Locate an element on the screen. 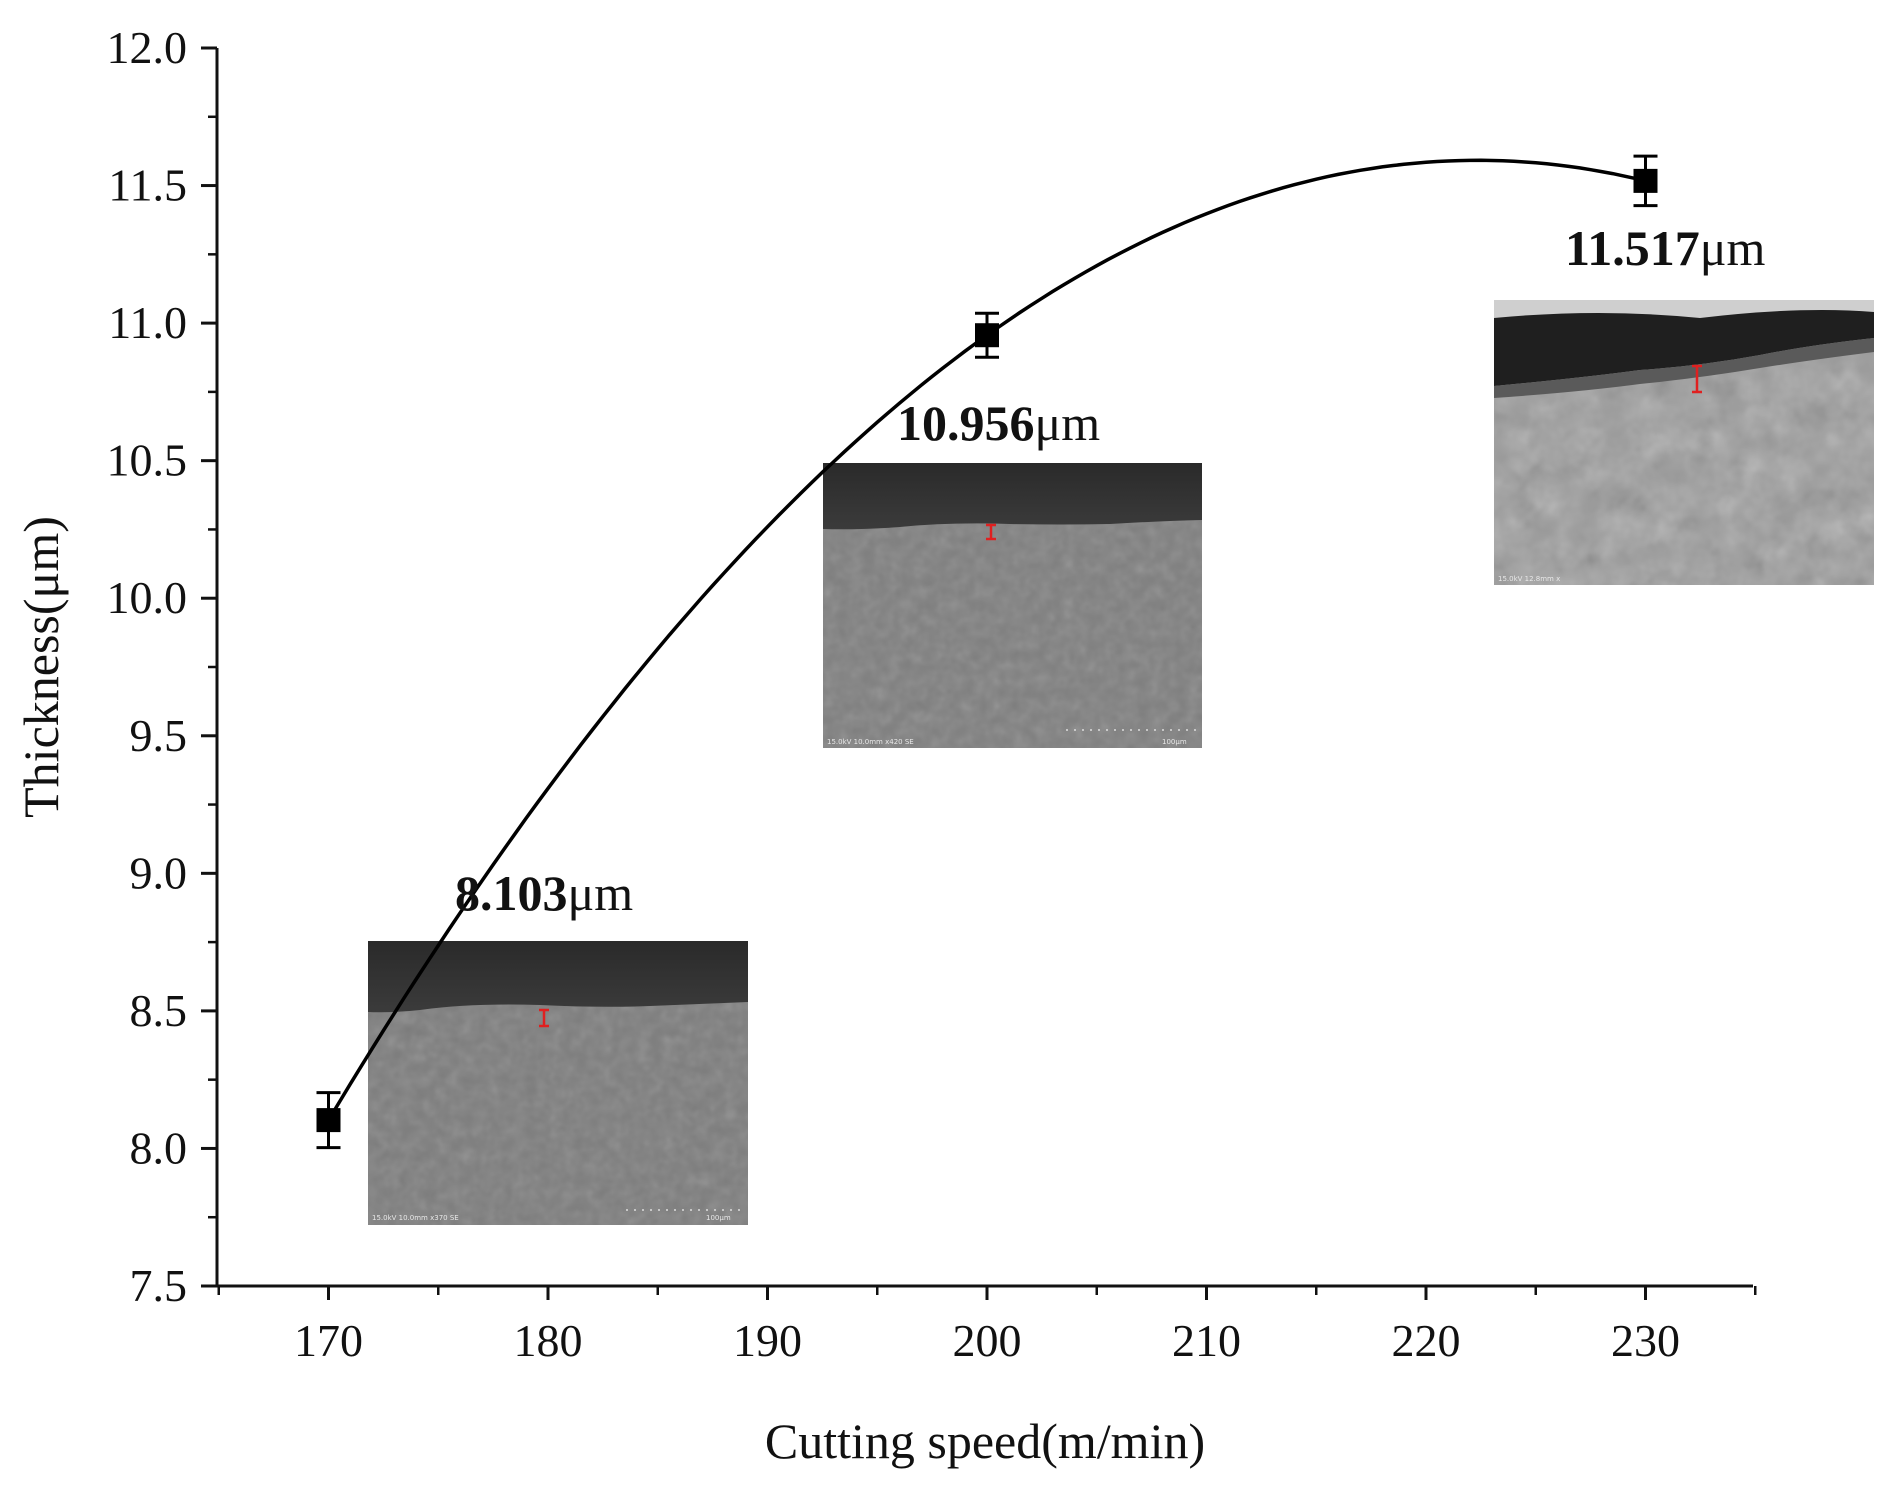 Image resolution: width=1878 pixels, height=1493 pixels. sem-inset-3-caption: 15.0kV 12.8mm x is located at coordinates (1529, 579).